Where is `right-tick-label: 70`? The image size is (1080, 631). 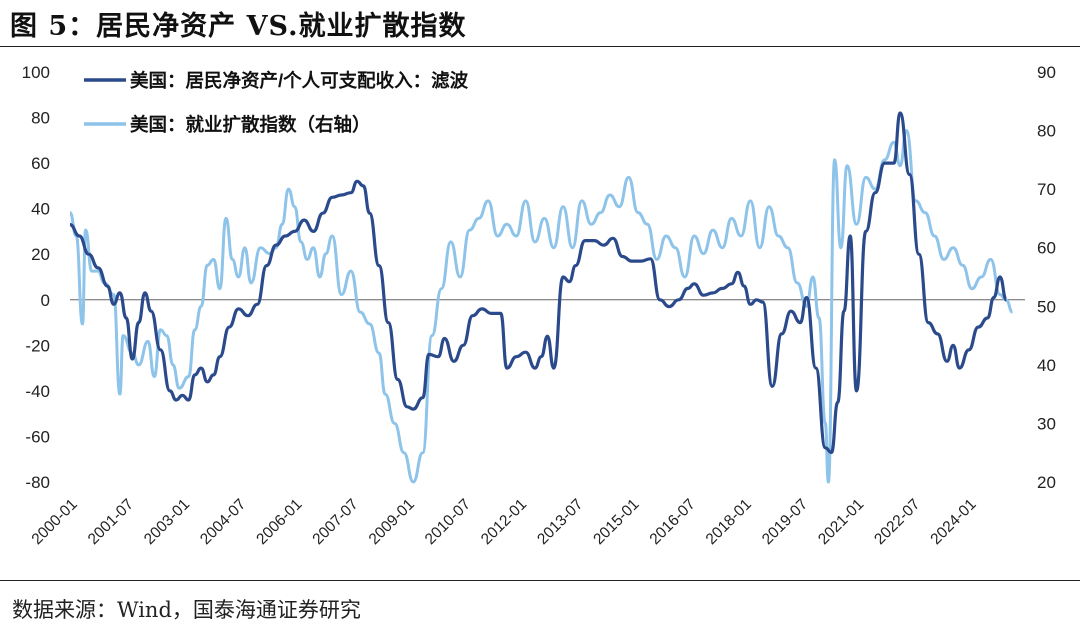
right-tick-label: 70 is located at coordinates (1046, 189).